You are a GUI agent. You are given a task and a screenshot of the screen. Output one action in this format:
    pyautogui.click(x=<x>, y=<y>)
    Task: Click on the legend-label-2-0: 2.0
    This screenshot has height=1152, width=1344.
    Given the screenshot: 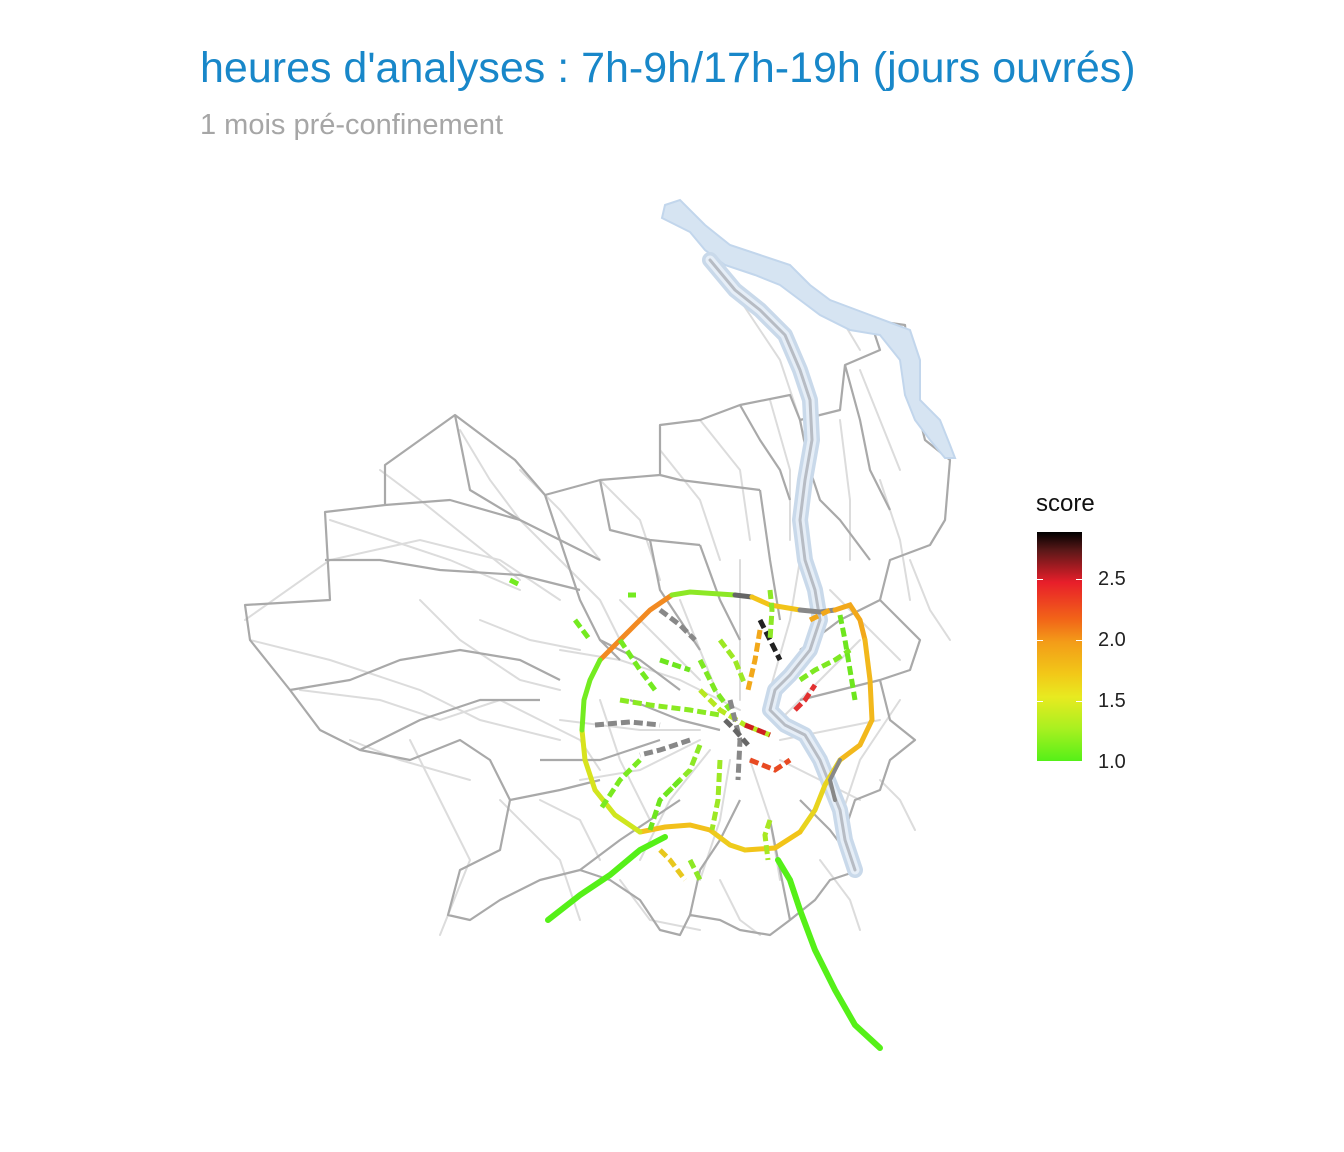 What is the action you would take?
    pyautogui.click(x=1112, y=640)
    